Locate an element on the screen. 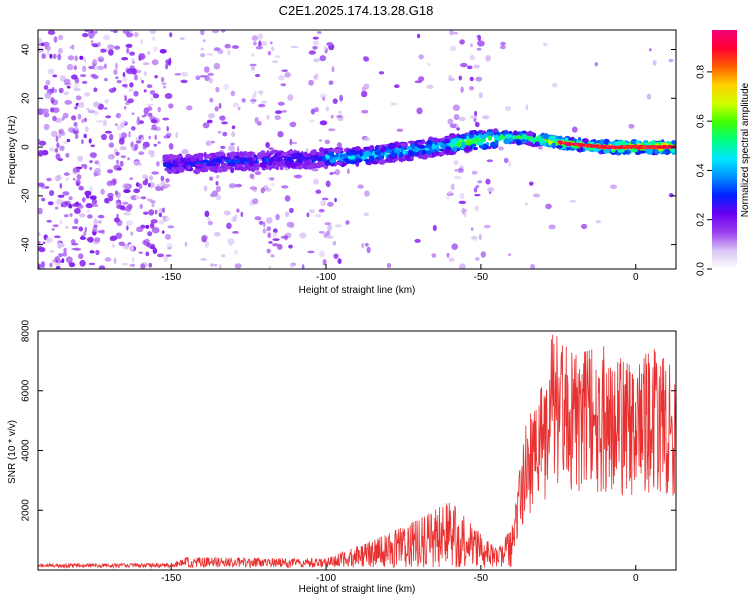 This screenshot has height=600, width=750. x-tick-label: -100 is located at coordinates (326, 578).